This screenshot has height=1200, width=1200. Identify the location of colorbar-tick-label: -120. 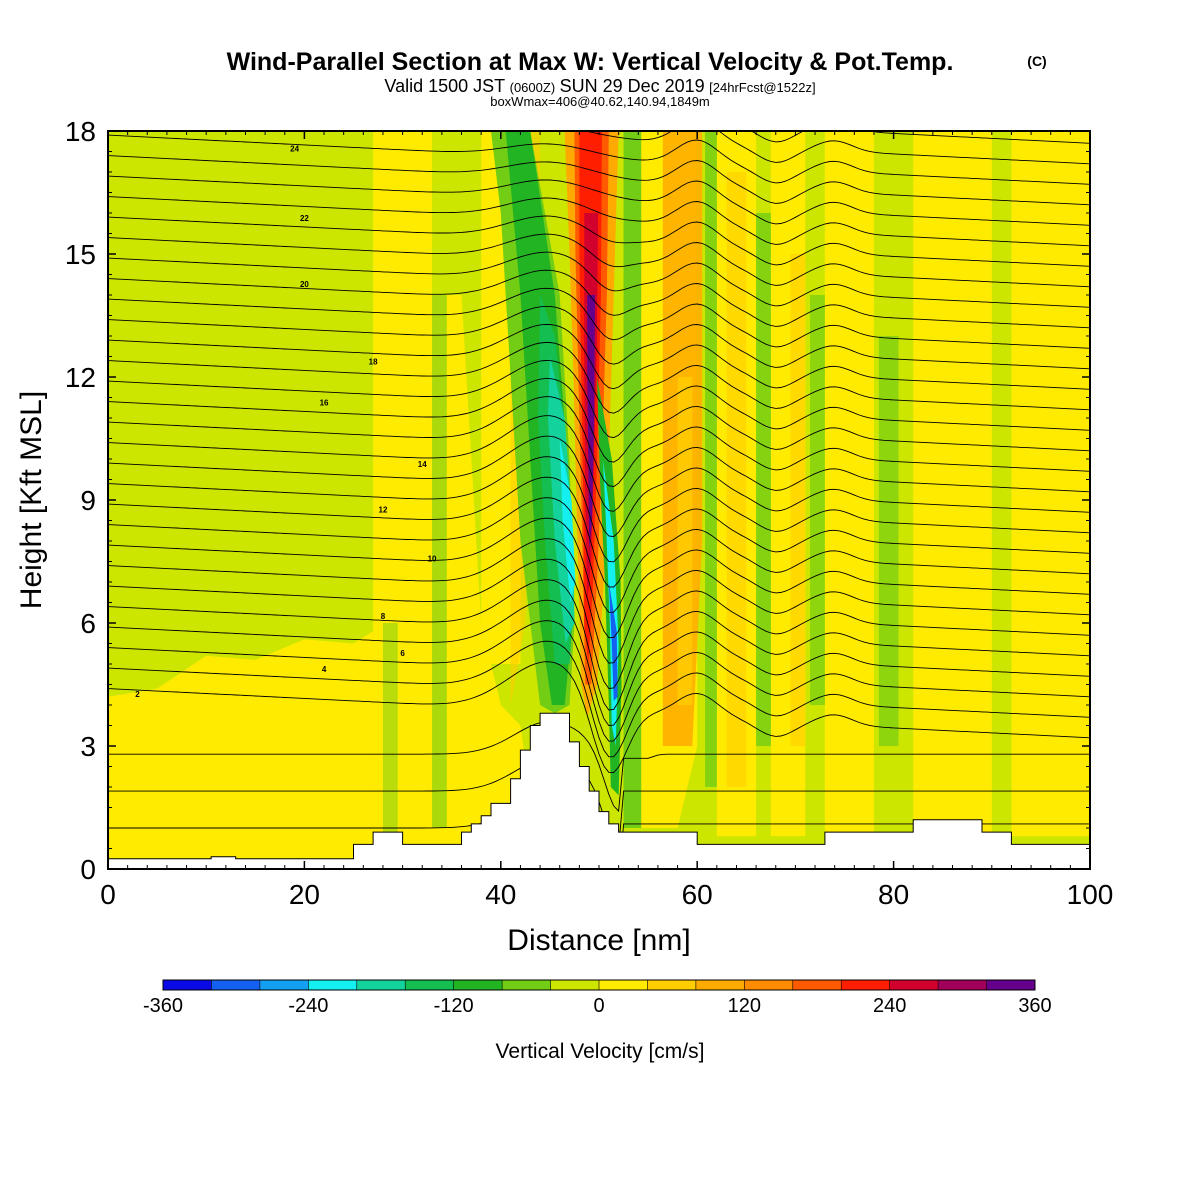
(454, 1006).